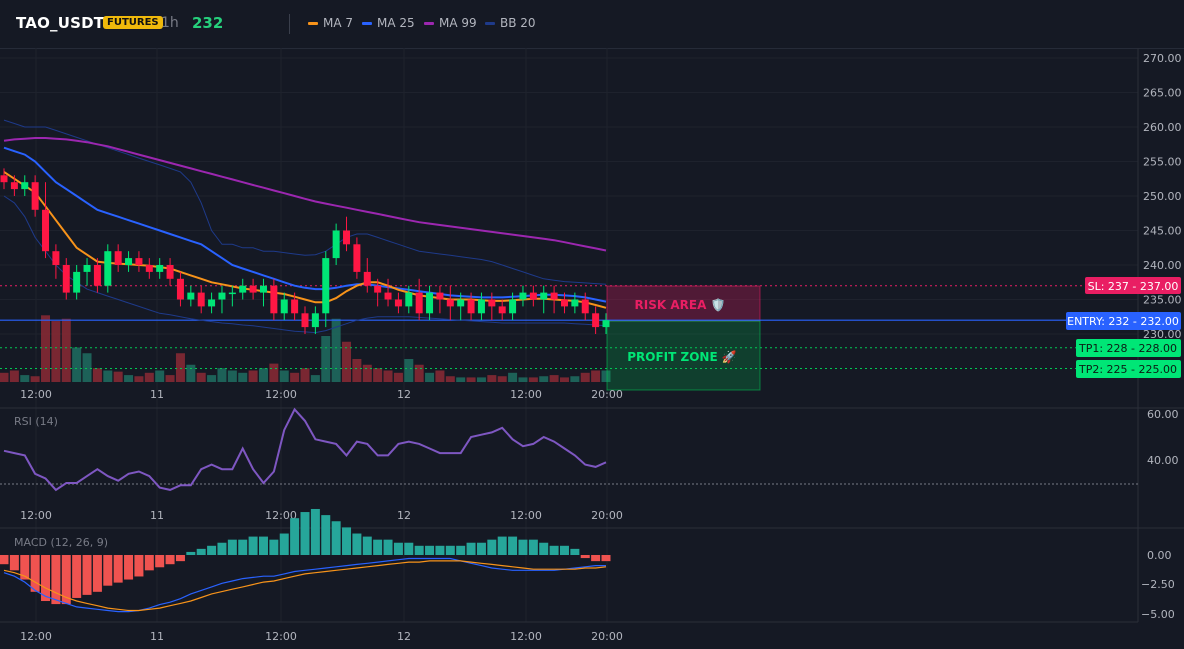 The height and width of the screenshot is (649, 1184). I want to click on legend-ma99-label: MA 99, so click(458, 23).